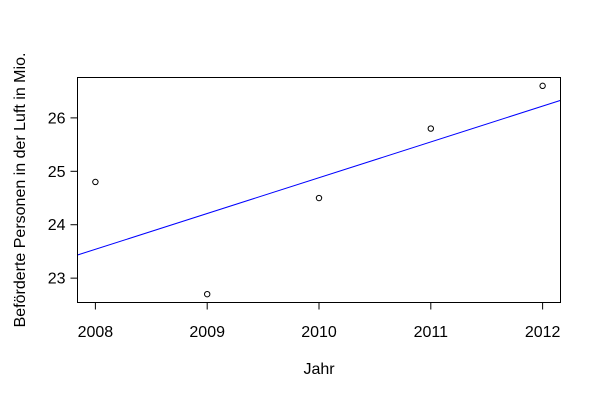 The width and height of the screenshot is (600, 400). Describe the element at coordinates (57, 172) in the screenshot. I see `y-tick-label: 25` at that location.